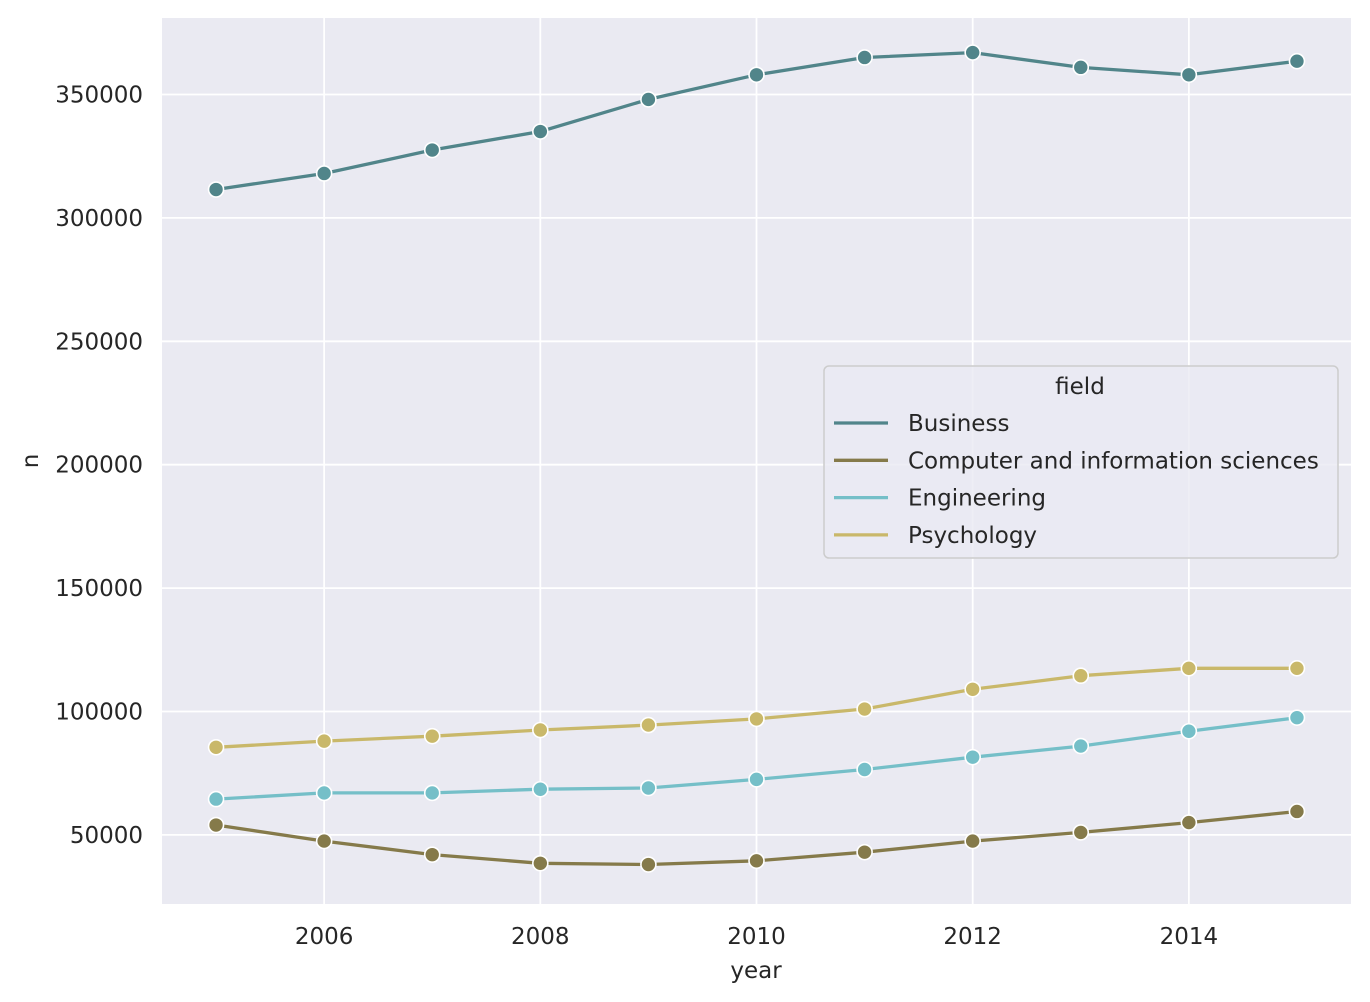 Image resolution: width=1370 pixels, height=1002 pixels. I want to click on y-tick-label: 200000, so click(99, 466).